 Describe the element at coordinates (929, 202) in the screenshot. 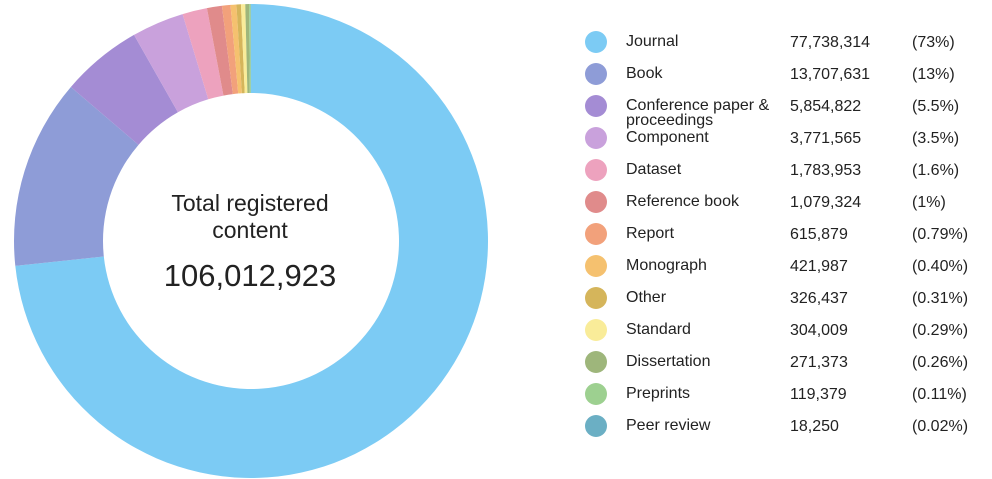

I see `percentage-label: (1%)` at that location.